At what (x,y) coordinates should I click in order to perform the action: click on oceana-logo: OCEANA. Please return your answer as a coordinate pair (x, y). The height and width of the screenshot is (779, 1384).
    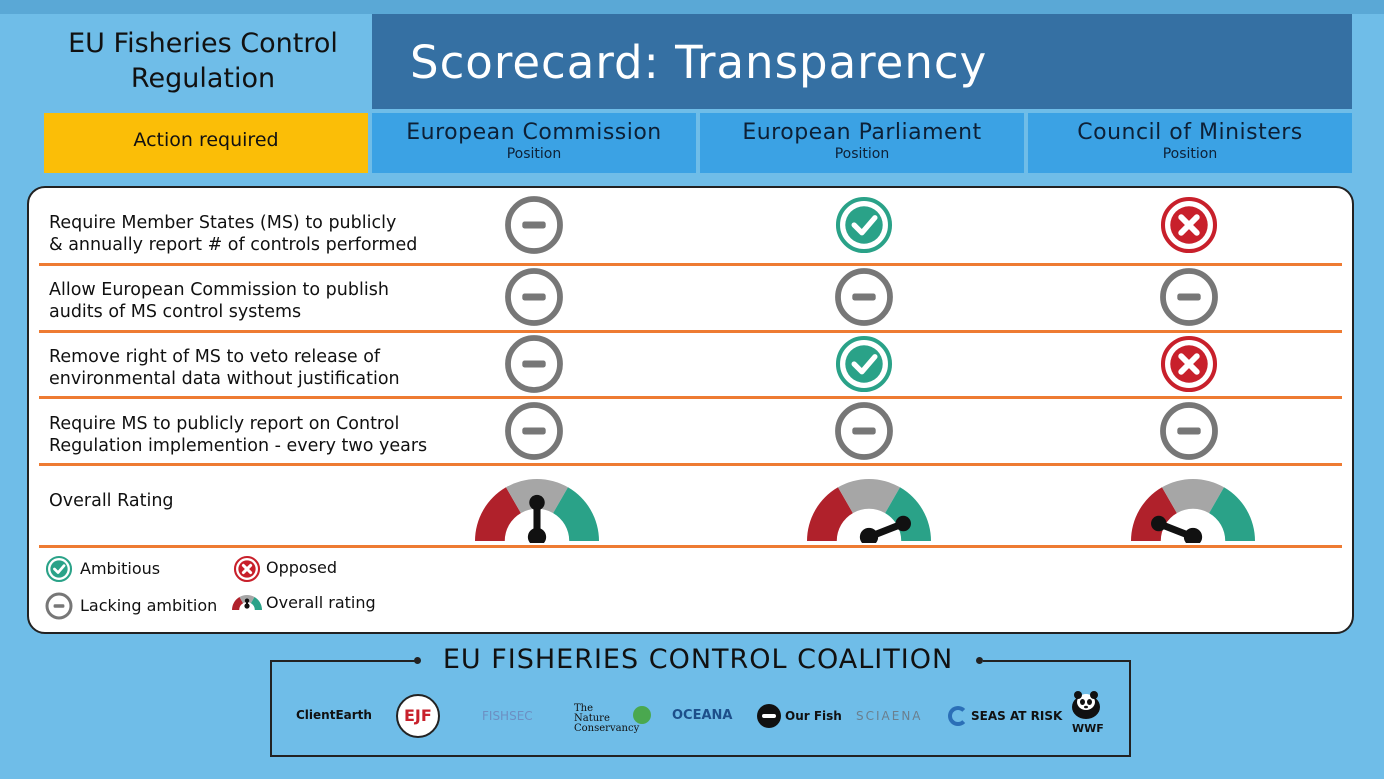
    Looking at the image, I should click on (702, 715).